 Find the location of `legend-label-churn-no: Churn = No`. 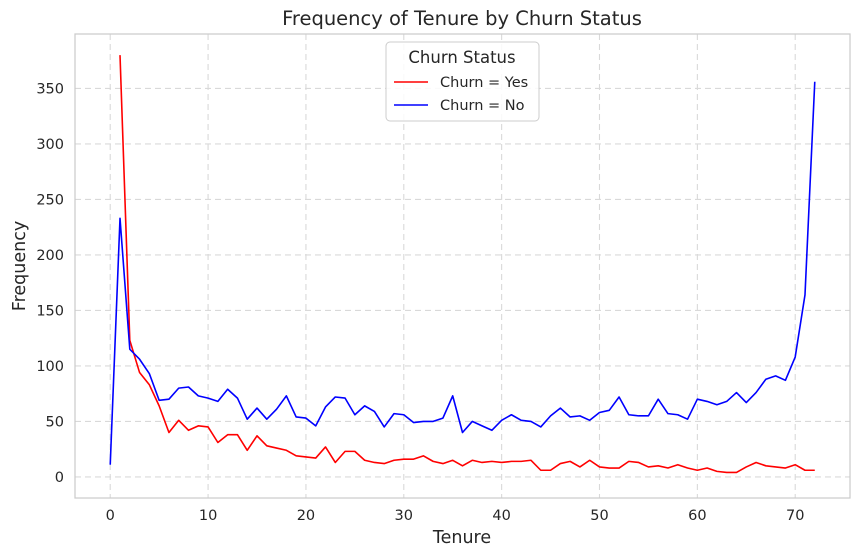

legend-label-churn-no: Churn = No is located at coordinates (482, 106).